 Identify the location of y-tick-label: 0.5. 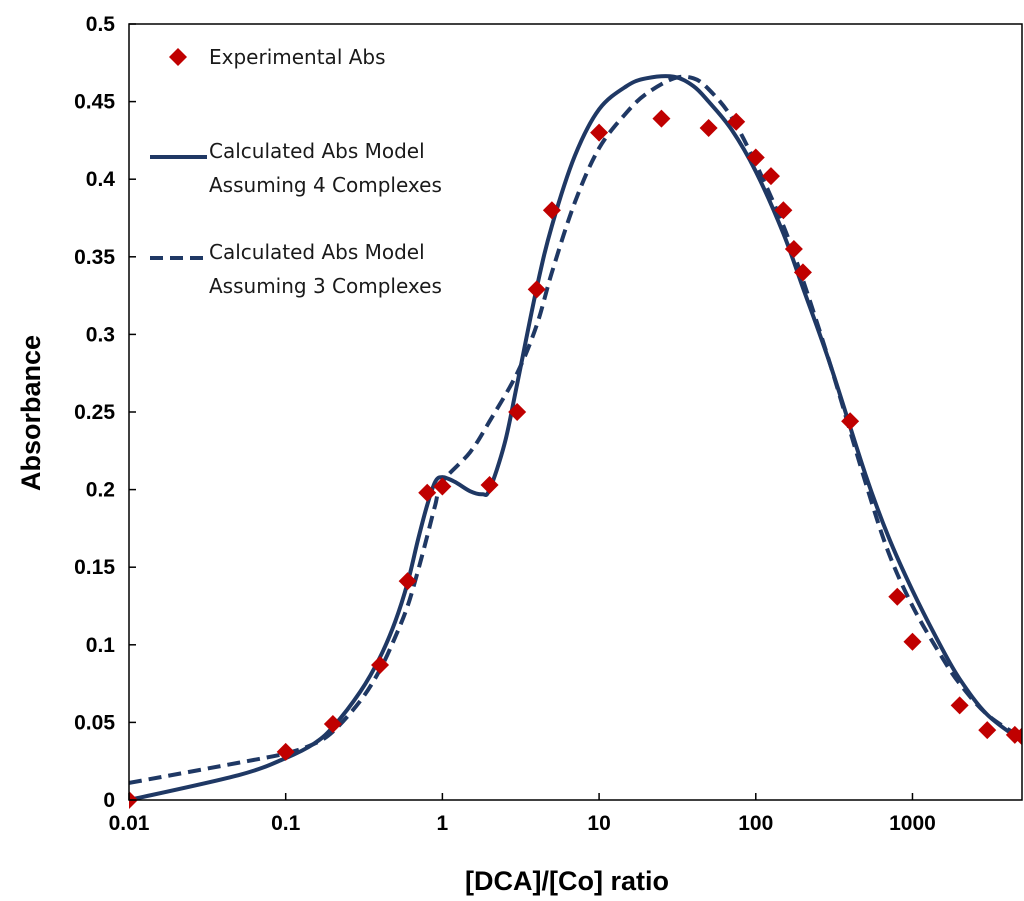
(101, 24).